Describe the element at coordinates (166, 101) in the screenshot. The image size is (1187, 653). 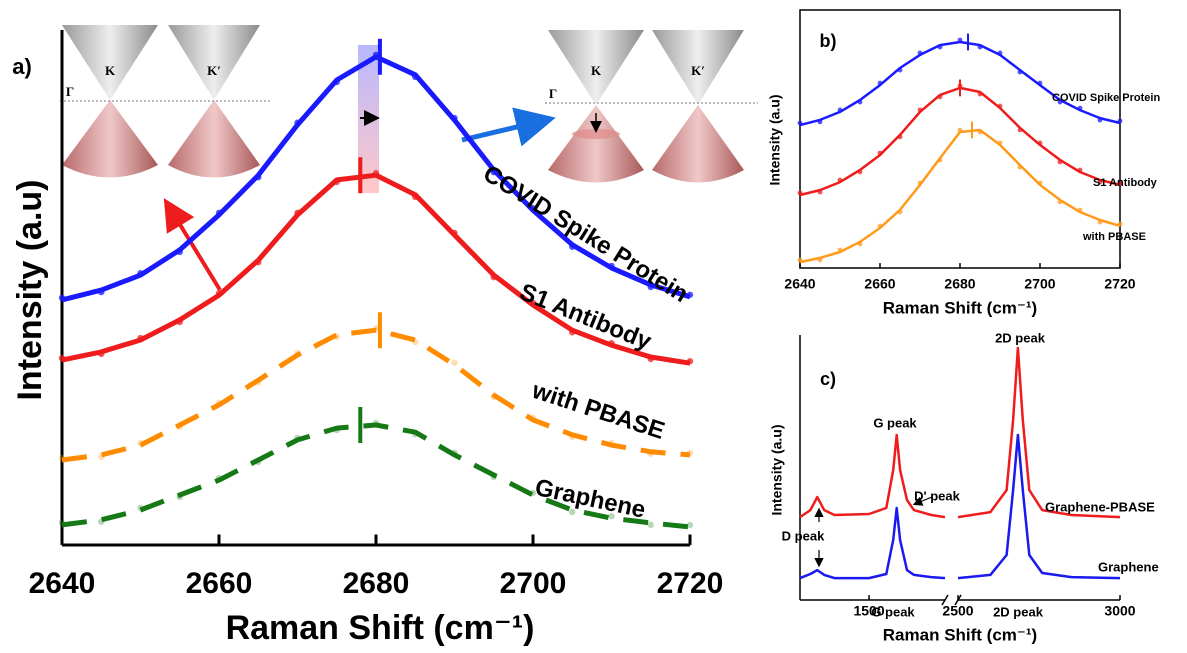
I see `cone-inset-left` at that location.